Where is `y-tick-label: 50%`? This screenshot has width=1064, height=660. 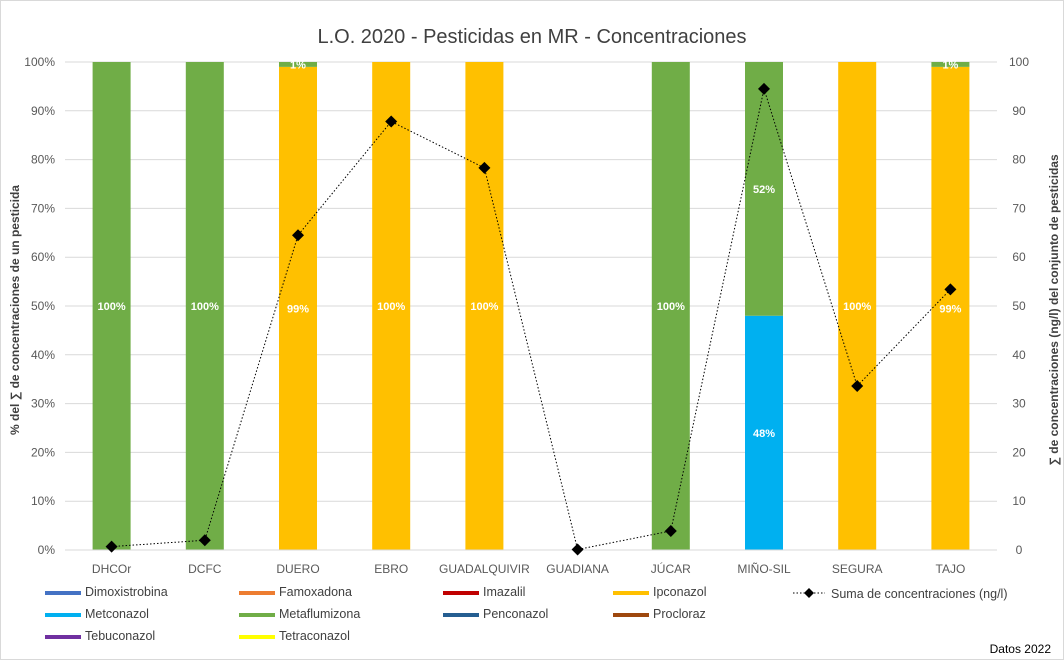 y-tick-label: 50% is located at coordinates (43, 306).